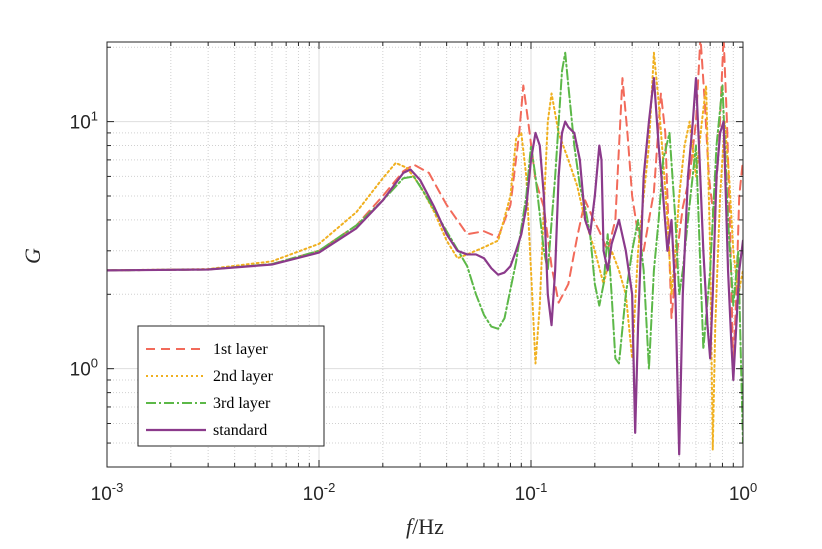 This screenshot has width=822, height=549. I want to click on legend: 1st layer 2nd layer 3rd layer standard, so click(231, 386).